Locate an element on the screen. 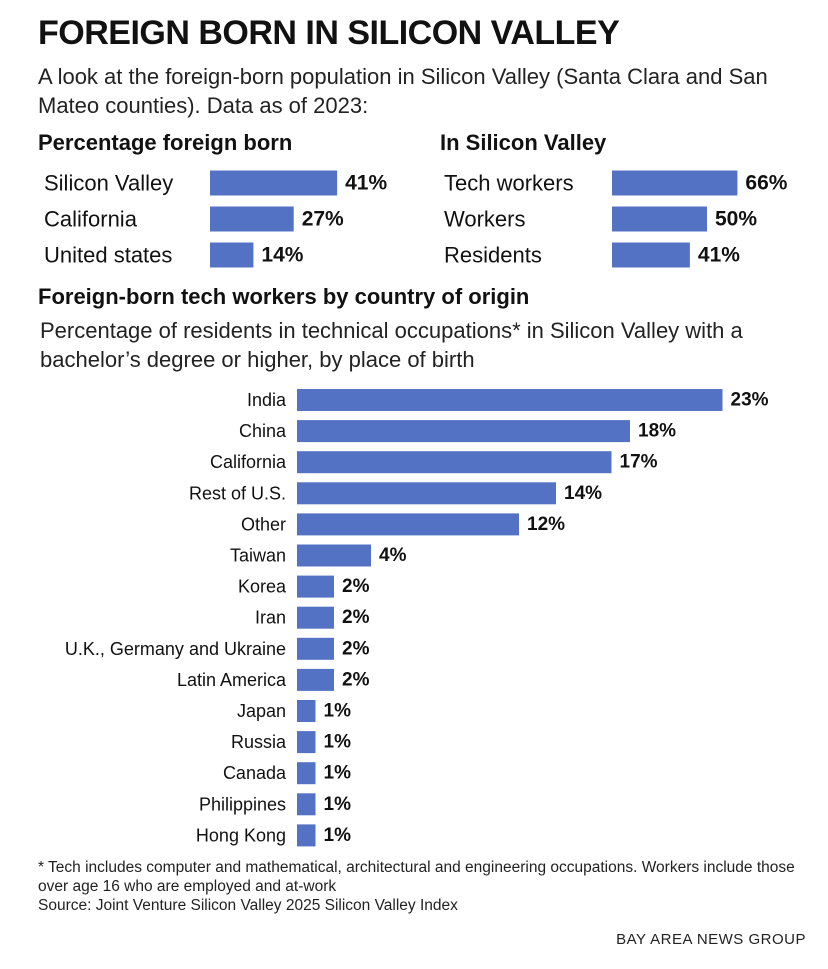 This screenshot has width=828, height=969. category-label: China is located at coordinates (263, 431).